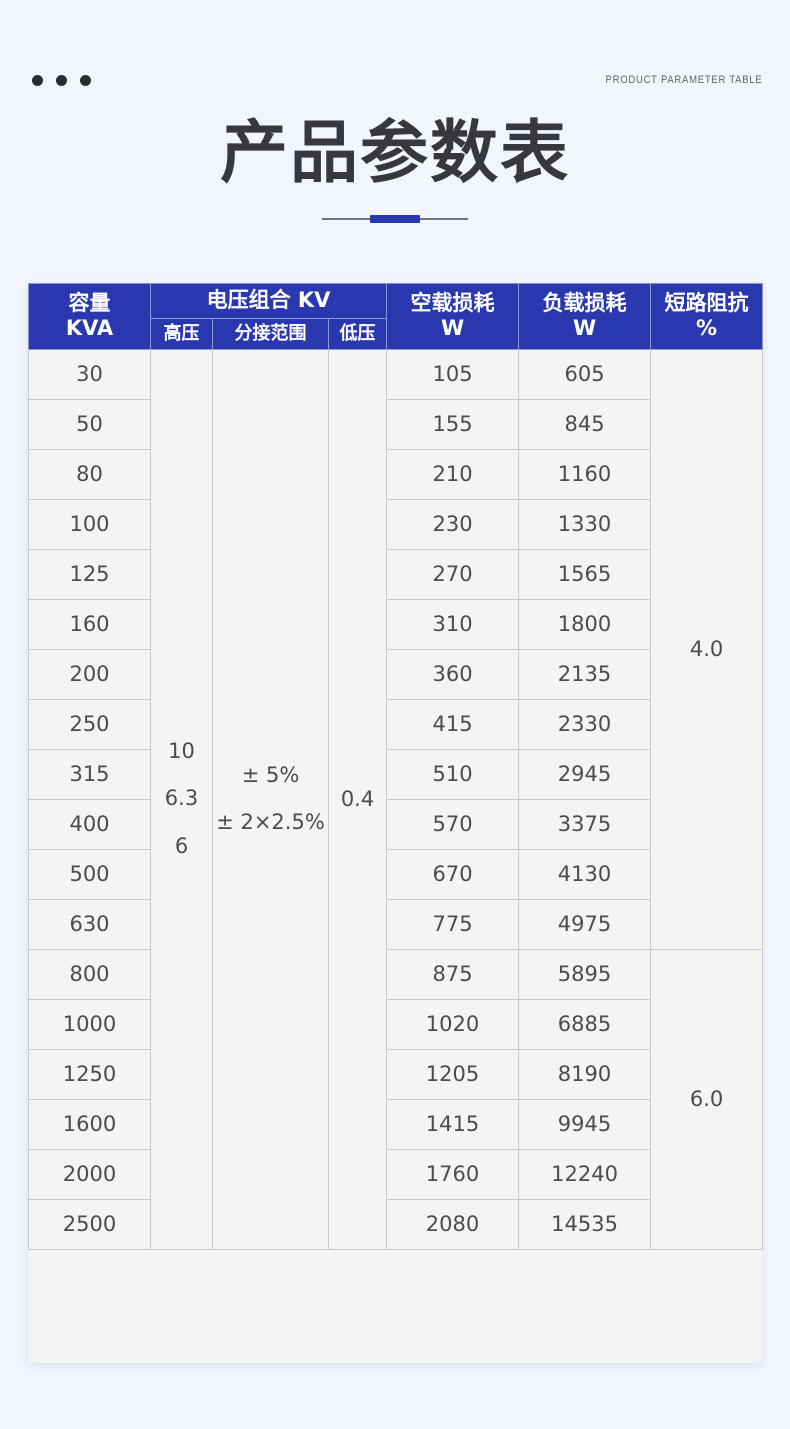 Image resolution: width=790 pixels, height=1429 pixels. What do you see at coordinates (585, 1024) in the screenshot?
I see `cell-load-loss: 6885` at bounding box center [585, 1024].